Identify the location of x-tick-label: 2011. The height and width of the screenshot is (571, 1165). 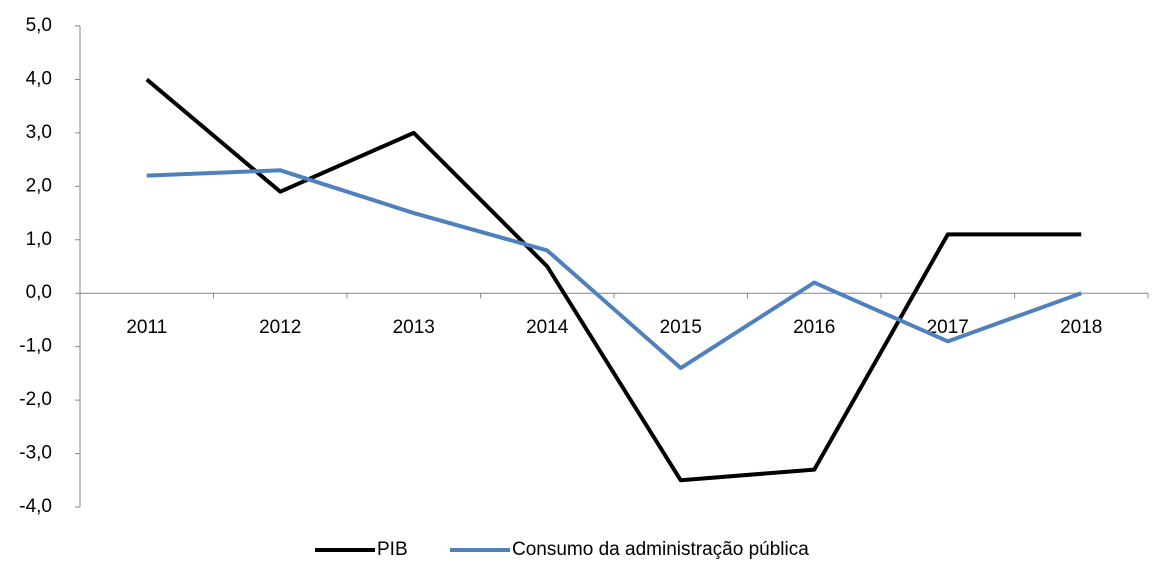
(146, 327).